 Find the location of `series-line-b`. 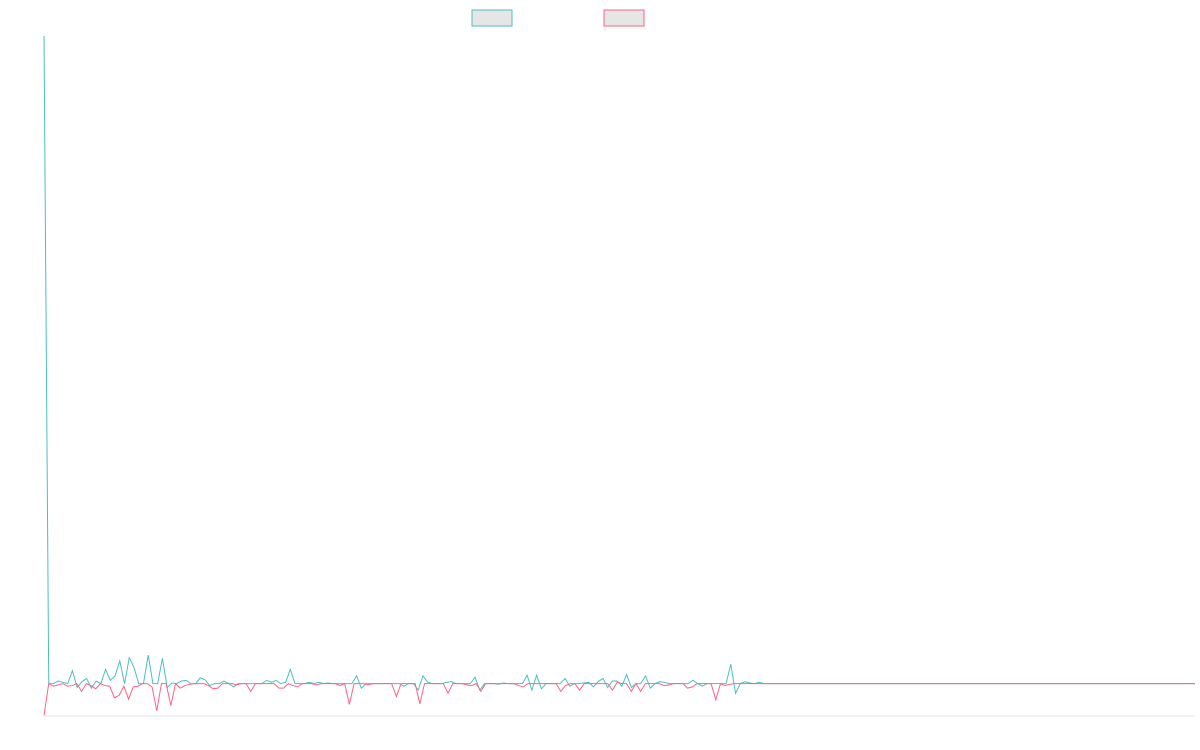

series-line-b is located at coordinates (619, 698).